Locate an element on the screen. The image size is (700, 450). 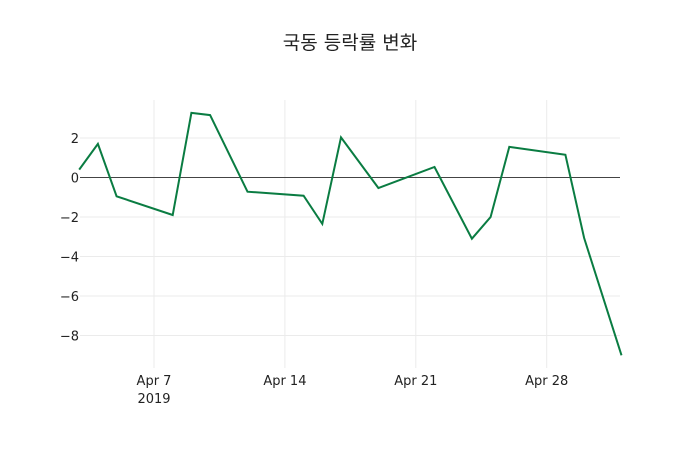
y-tick-label: 0 is located at coordinates (75, 179).